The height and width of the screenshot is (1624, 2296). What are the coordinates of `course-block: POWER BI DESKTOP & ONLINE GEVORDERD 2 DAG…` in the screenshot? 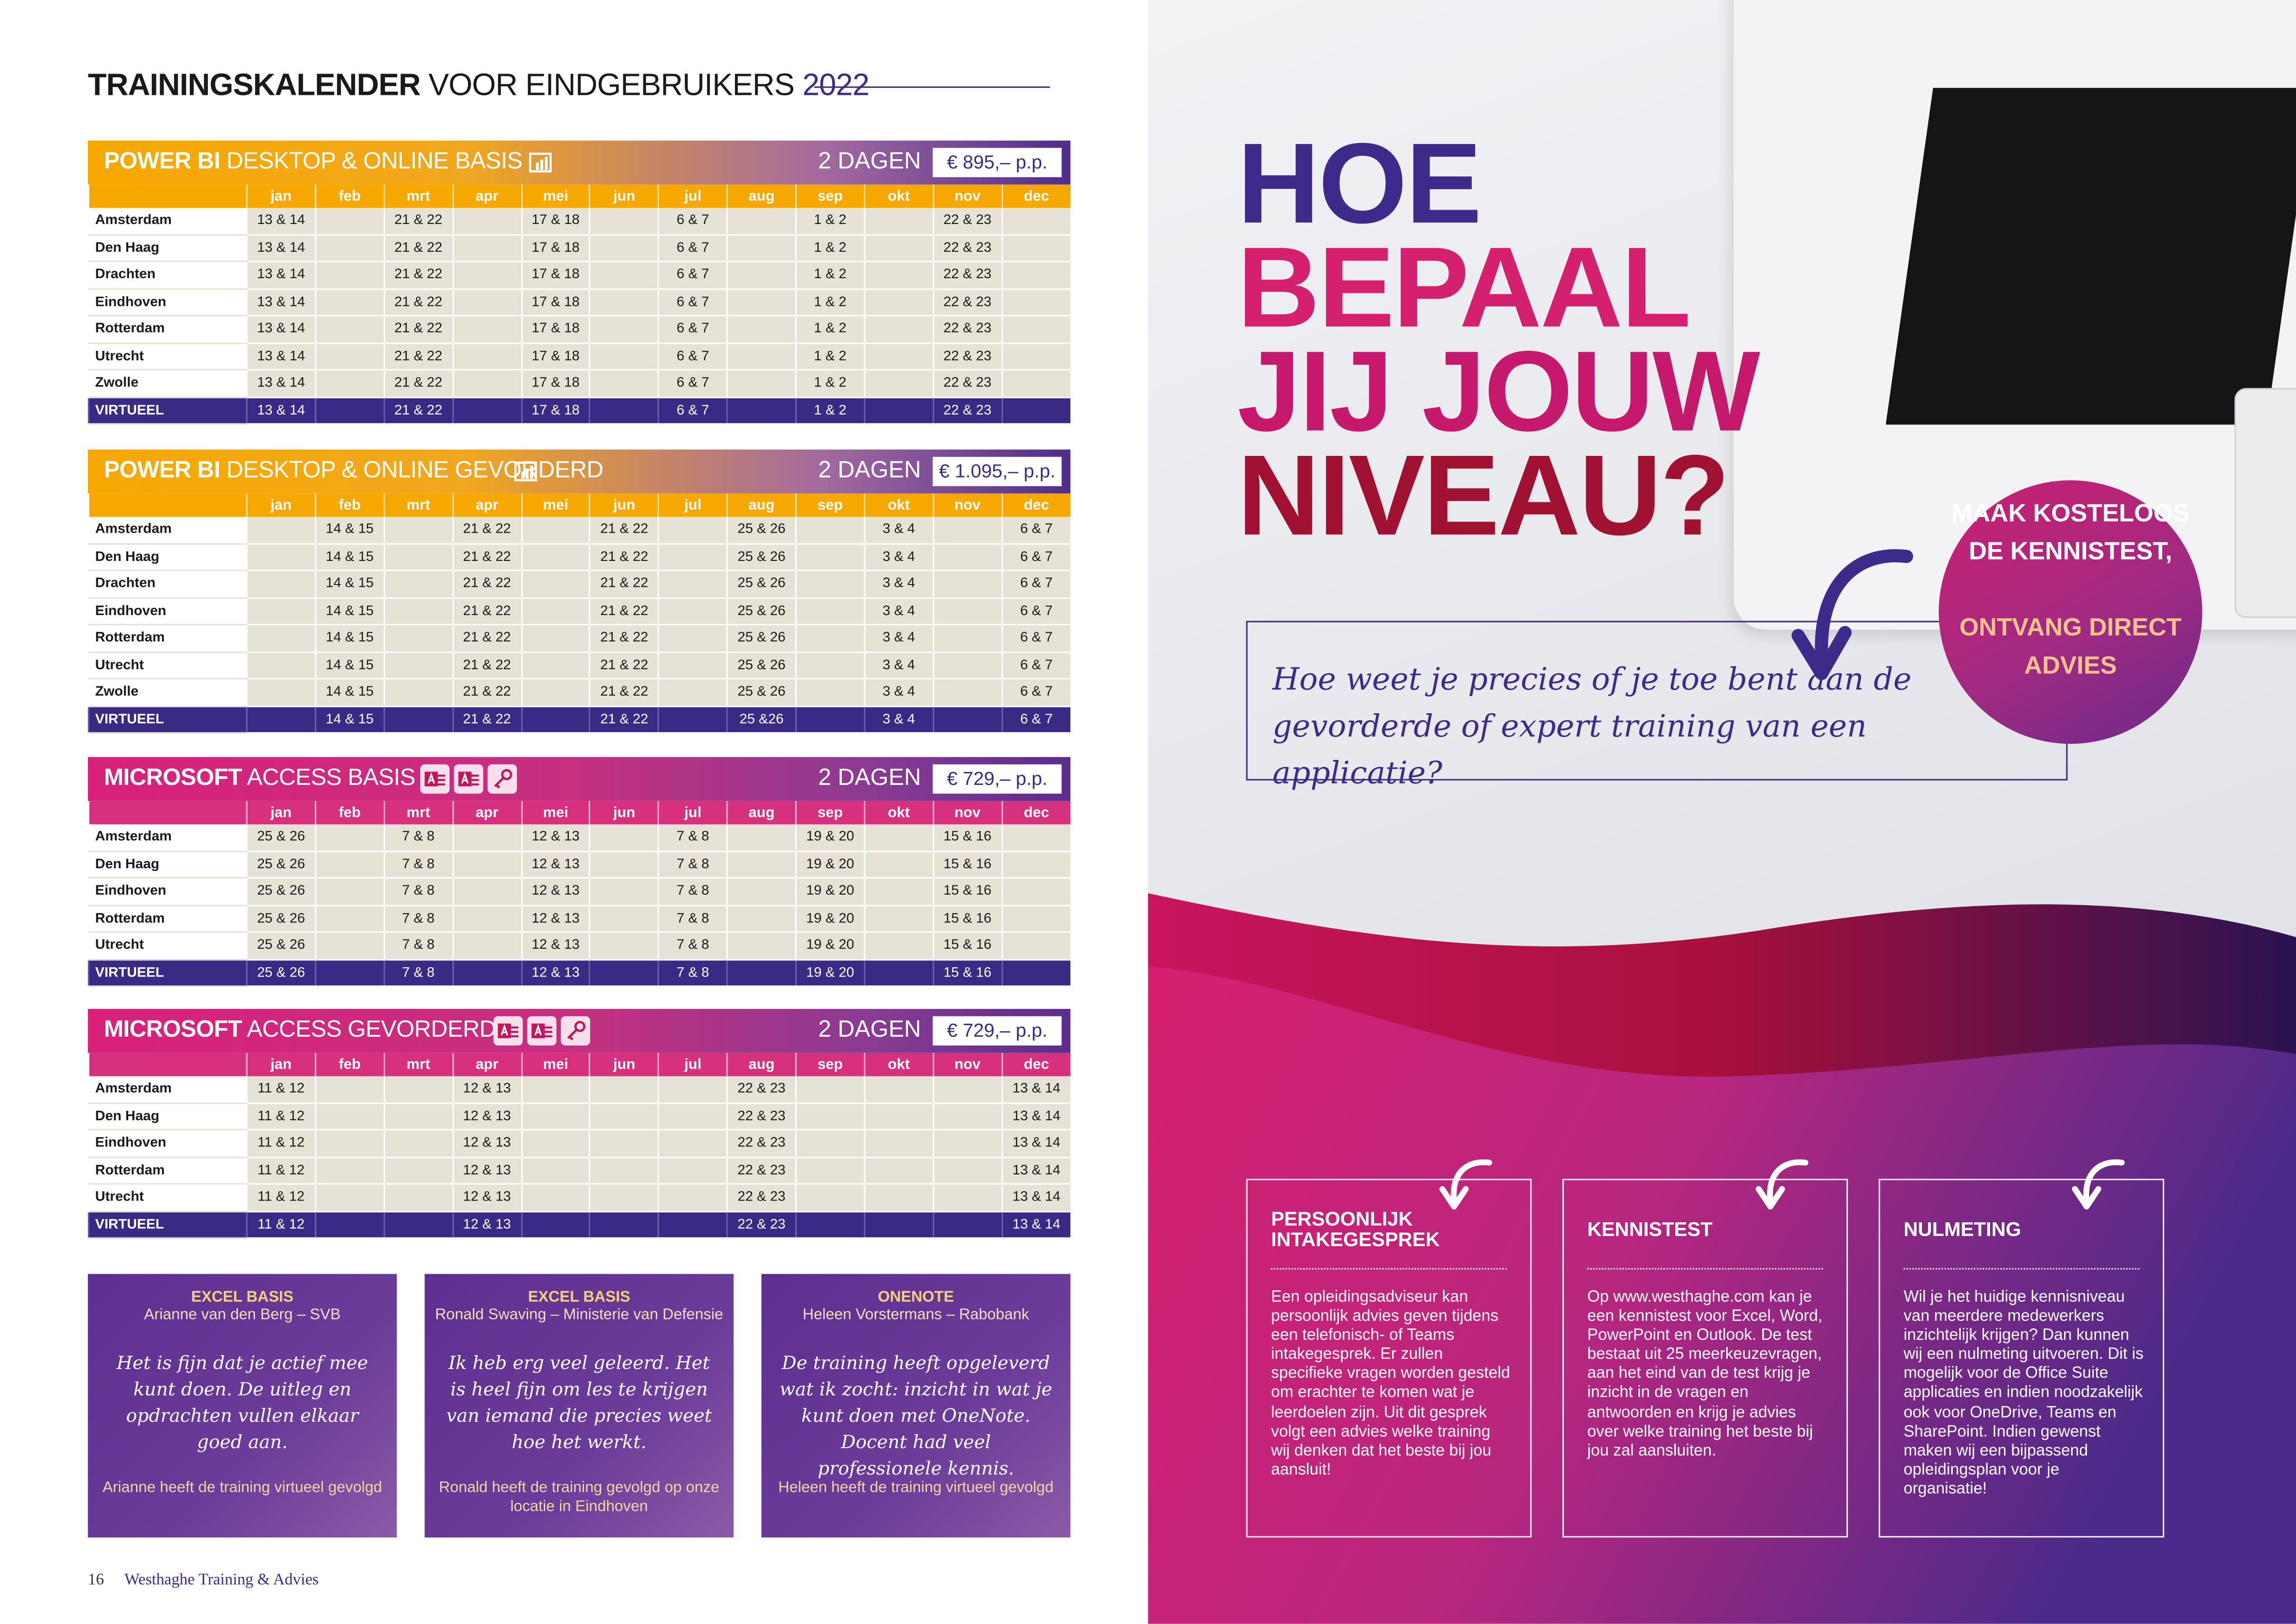 It's located at (578, 591).